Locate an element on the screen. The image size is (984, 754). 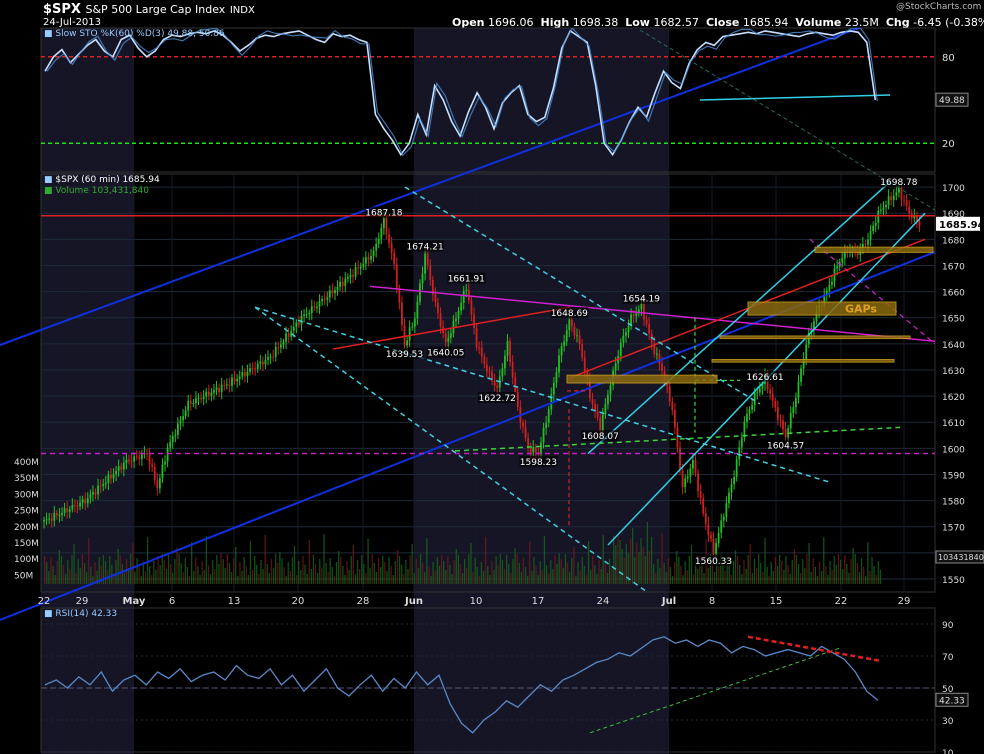
chart-date: 24-Jul-2013 is located at coordinates (72, 22).